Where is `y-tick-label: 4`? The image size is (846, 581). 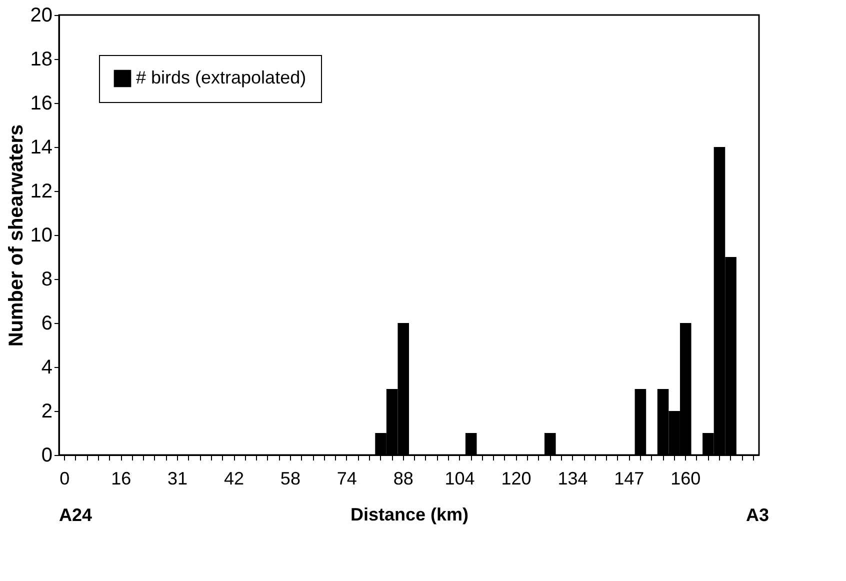 y-tick-label: 4 is located at coordinates (46, 367).